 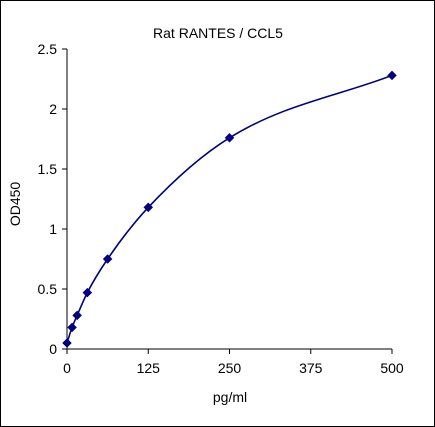 What do you see at coordinates (218, 33) in the screenshot?
I see `chart-title: Rat RANTES / CCL5` at bounding box center [218, 33].